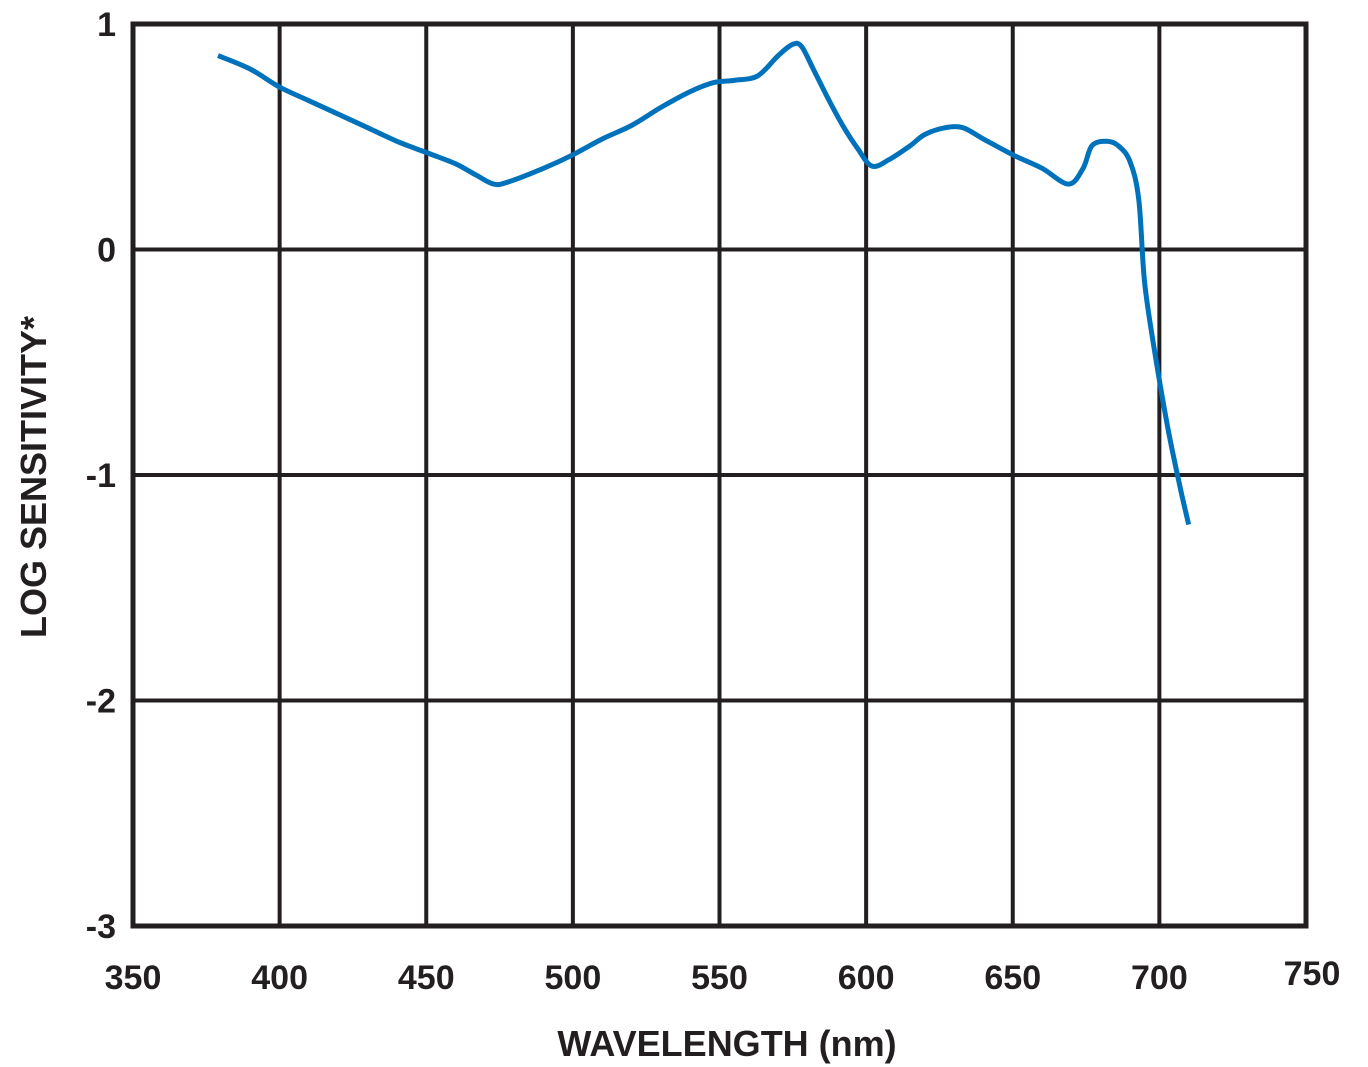 The height and width of the screenshot is (1067, 1368). Describe the element at coordinates (426, 978) in the screenshot. I see `x-tick-label: 450` at that location.